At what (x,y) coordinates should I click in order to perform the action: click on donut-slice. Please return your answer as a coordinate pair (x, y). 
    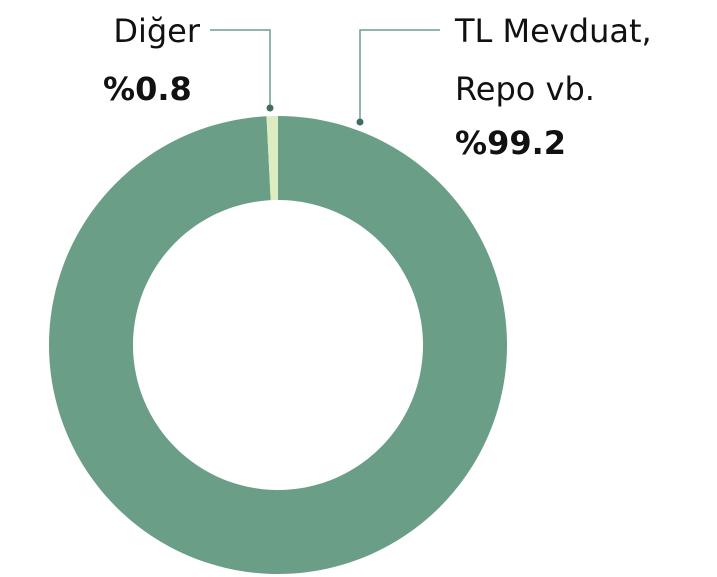
    Looking at the image, I should click on (272, 158).